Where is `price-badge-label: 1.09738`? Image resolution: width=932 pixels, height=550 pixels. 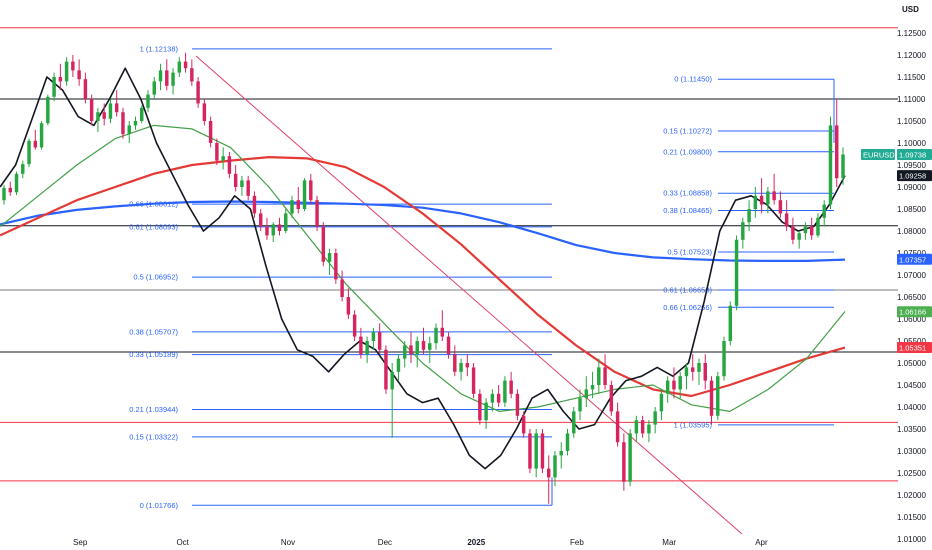 price-badge-label: 1.09738 is located at coordinates (912, 155).